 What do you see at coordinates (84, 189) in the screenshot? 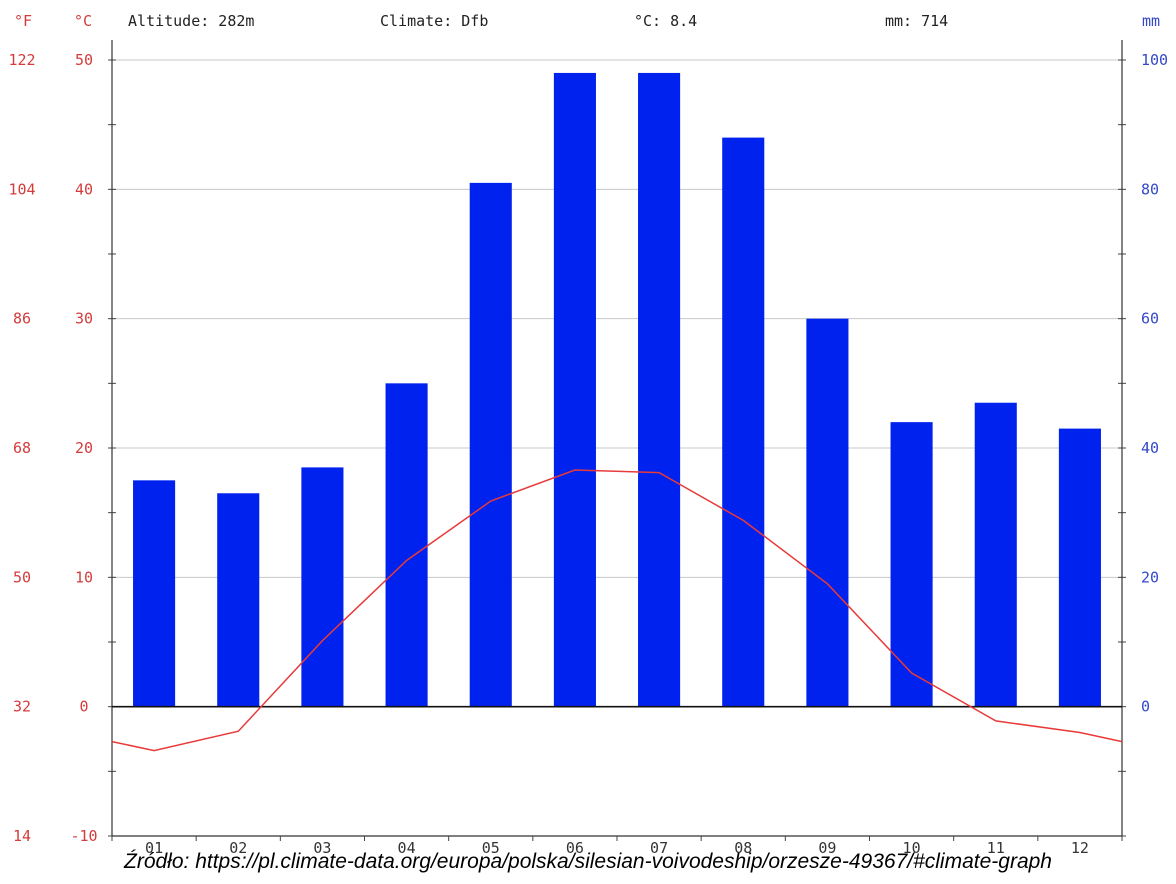
I see `celsius-tick-label: 40` at bounding box center [84, 189].